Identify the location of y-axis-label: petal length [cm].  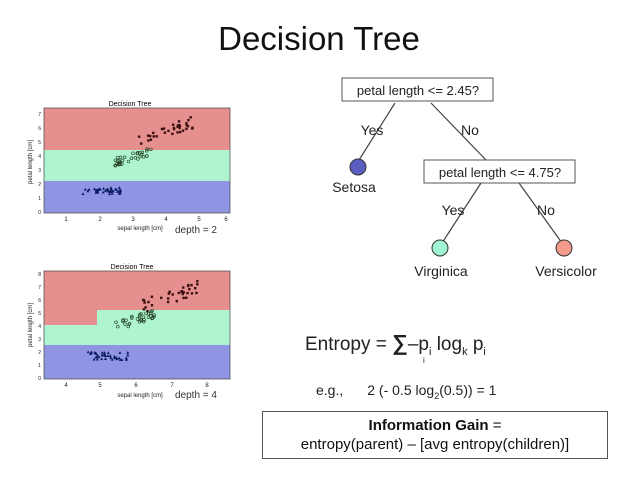
(31, 325).